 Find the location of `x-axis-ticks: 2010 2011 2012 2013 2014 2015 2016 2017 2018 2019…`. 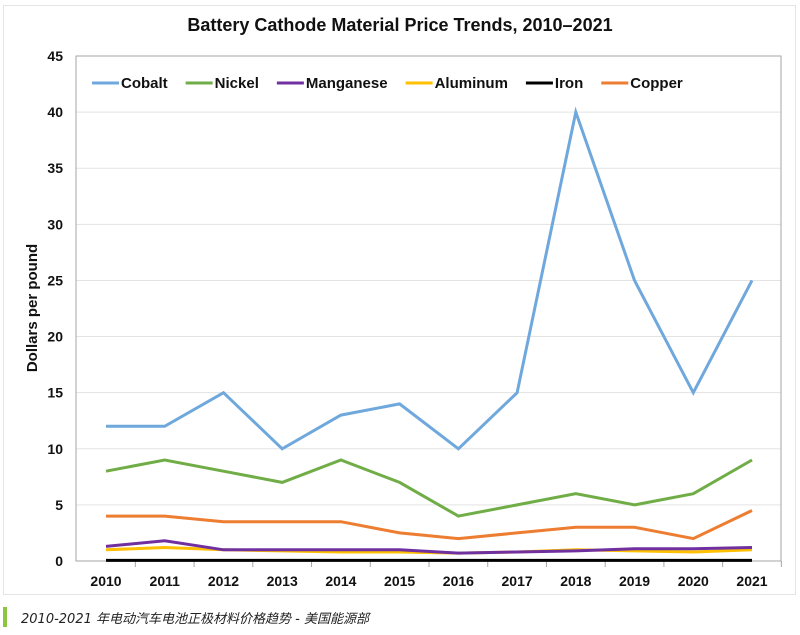

x-axis-ticks: 2010 2011 2012 2013 2014 2015 2016 2017 2018 2019… is located at coordinates (436, 575).